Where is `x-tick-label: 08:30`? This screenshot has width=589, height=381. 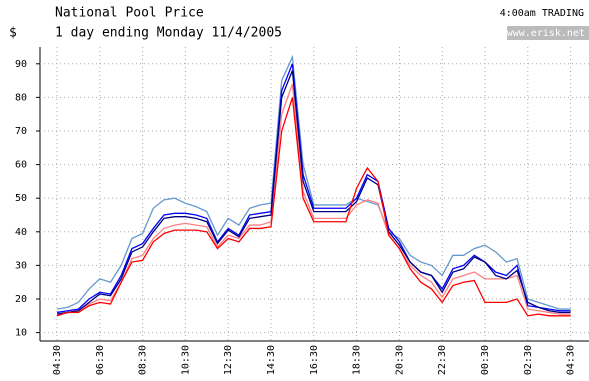
x-tick-label: 08:30 is located at coordinates (143, 360).